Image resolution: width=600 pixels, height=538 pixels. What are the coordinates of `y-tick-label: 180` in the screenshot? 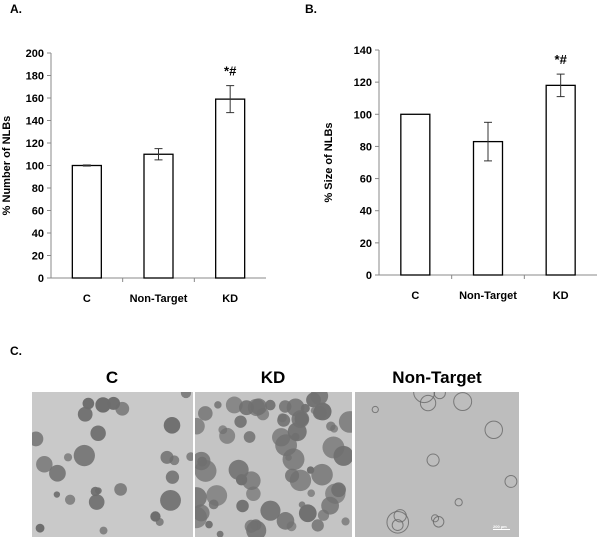 It's located at (35, 77).